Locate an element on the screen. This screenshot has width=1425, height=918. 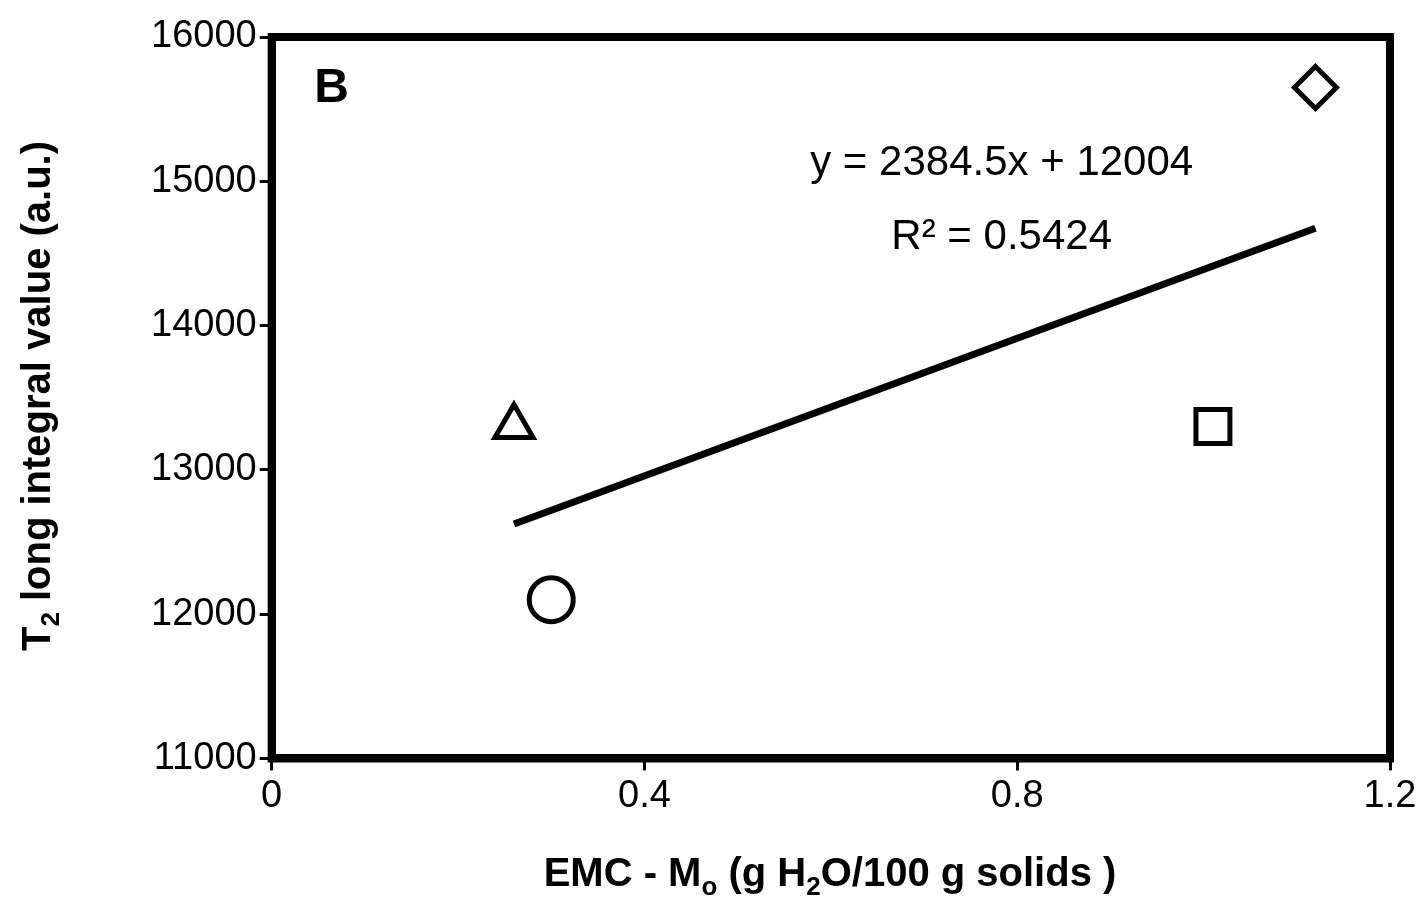
y-tick-label: 15000 is located at coordinates (204, 178).